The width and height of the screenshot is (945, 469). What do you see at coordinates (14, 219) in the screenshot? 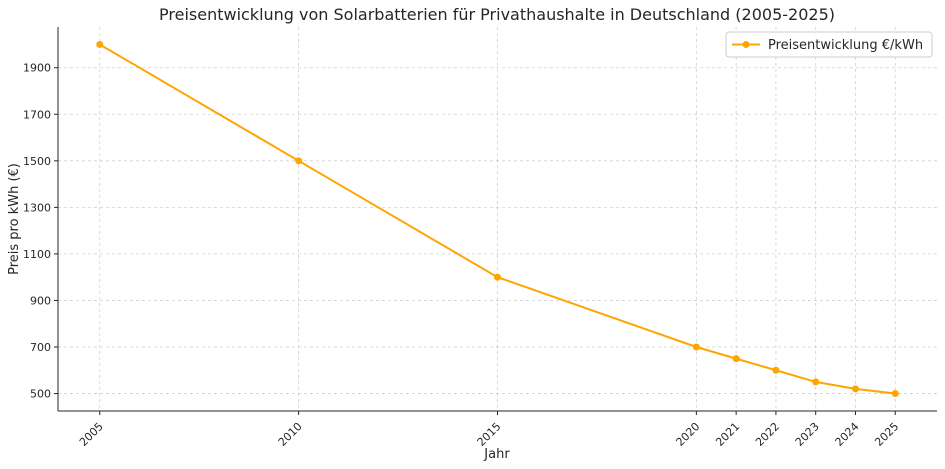
I see `y-axis-label: Preis pro kWh (€)` at bounding box center [14, 219].